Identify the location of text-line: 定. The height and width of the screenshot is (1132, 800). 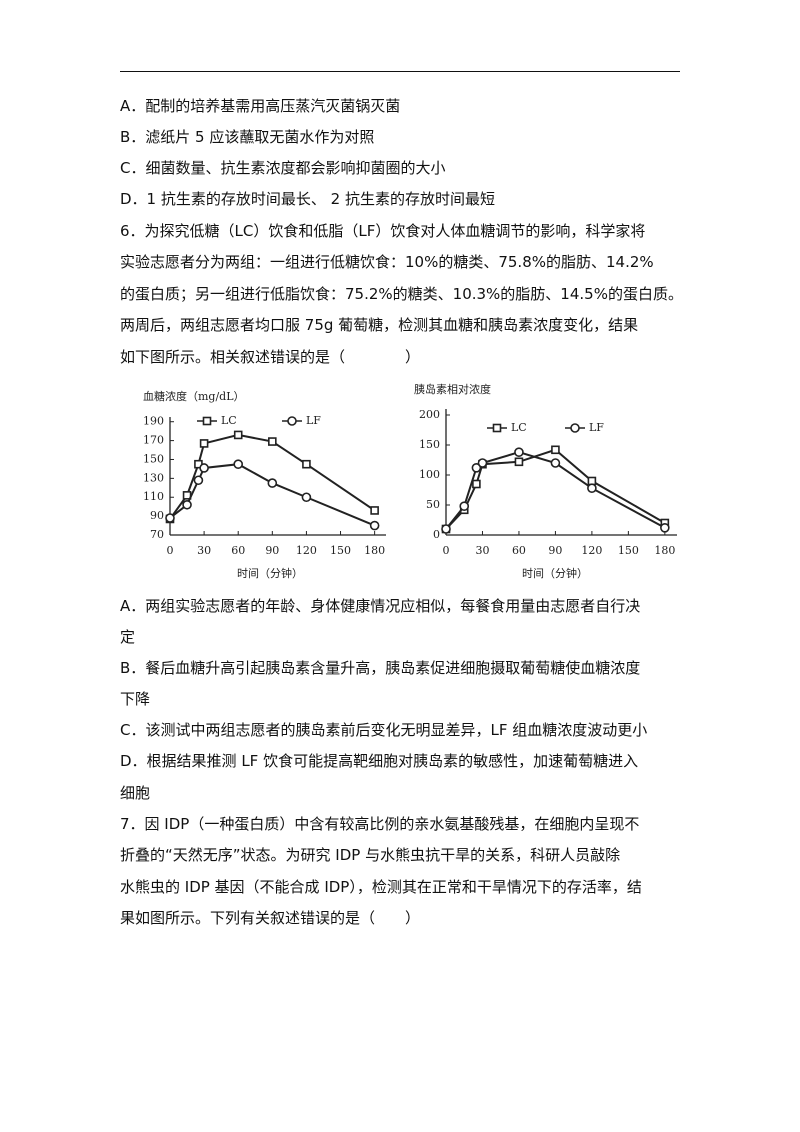
(128, 637).